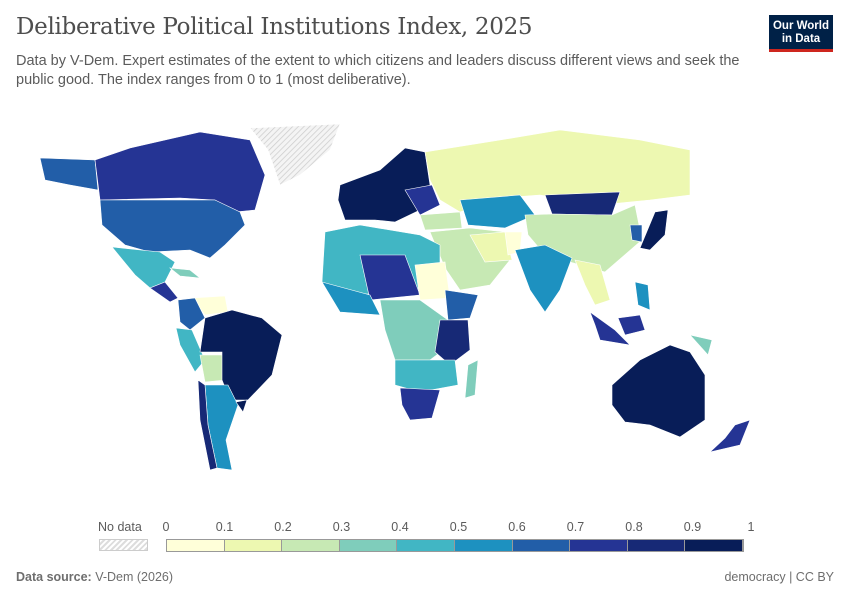  I want to click on region-png, so click(701, 345).